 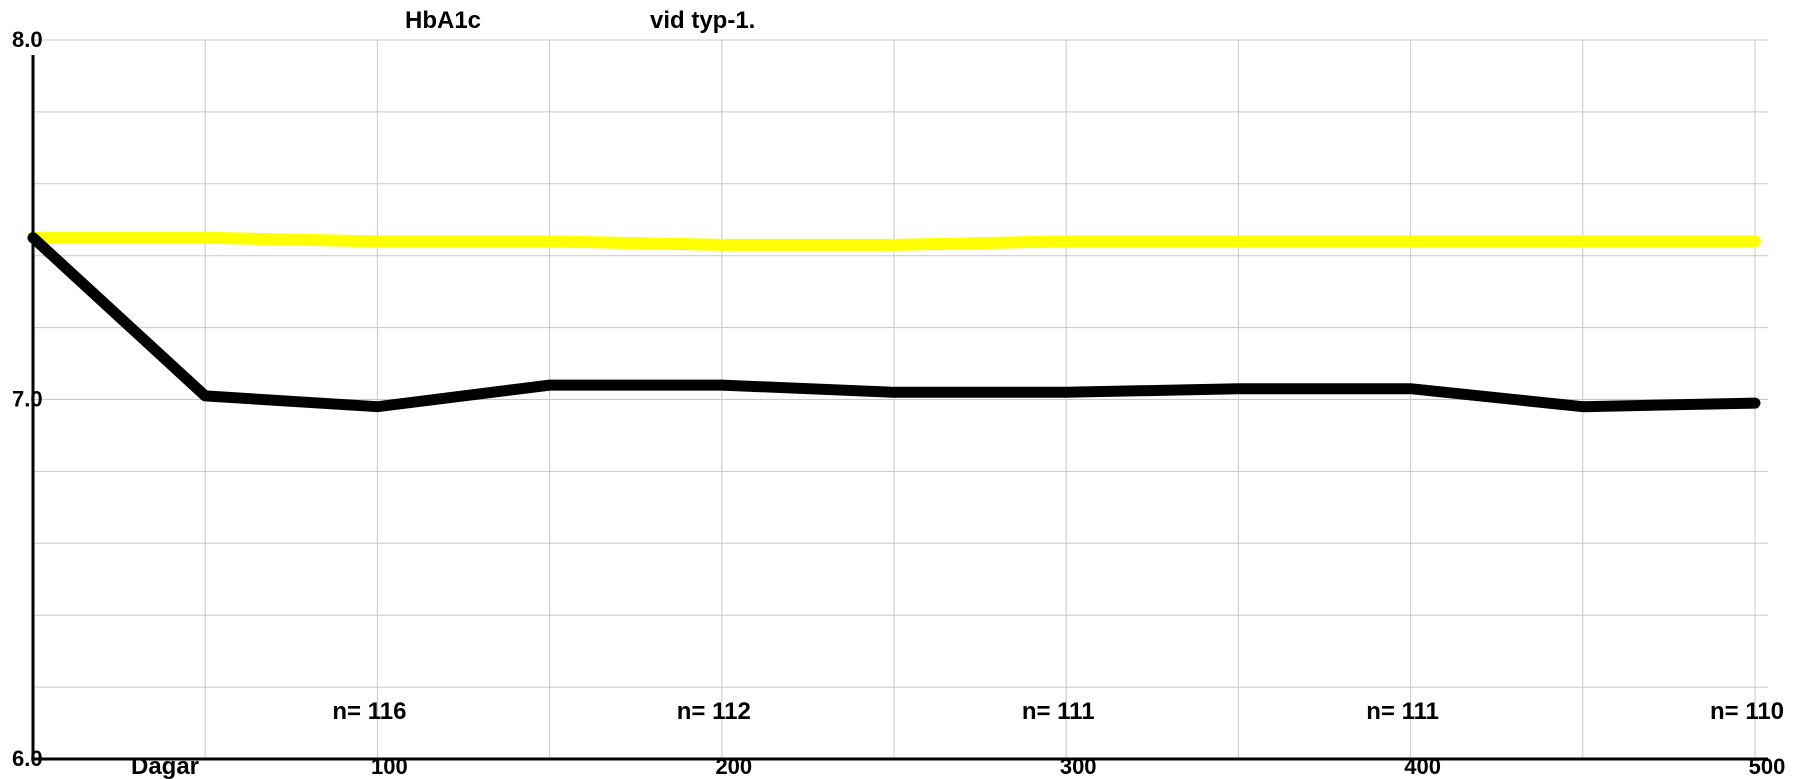 What do you see at coordinates (1422, 766) in the screenshot?
I see `x-tick-label: 400` at bounding box center [1422, 766].